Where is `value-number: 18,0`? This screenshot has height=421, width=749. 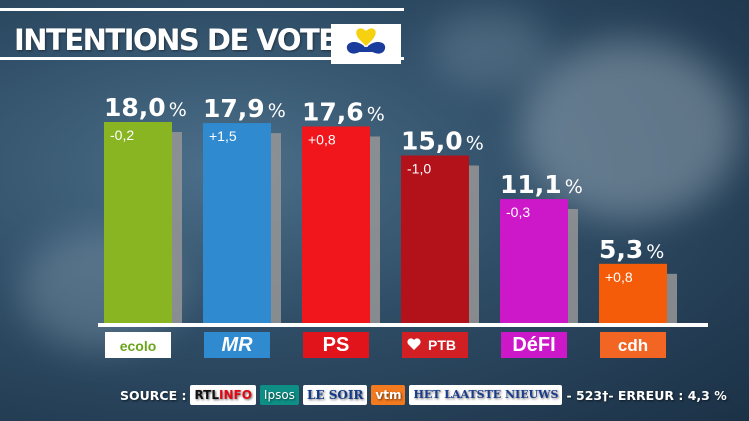
value-number: 18,0 is located at coordinates (135, 107).